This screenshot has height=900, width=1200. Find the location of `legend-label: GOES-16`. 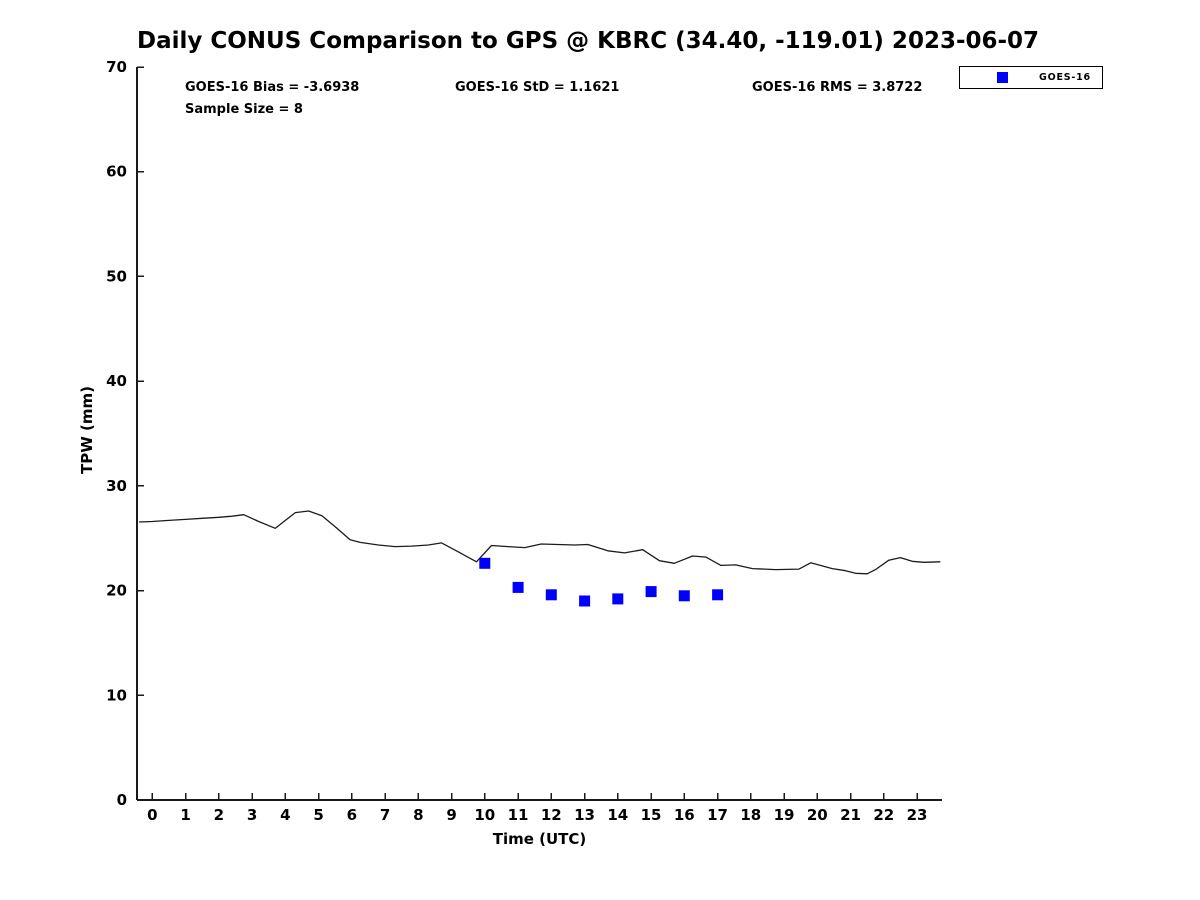

legend-label: GOES-16 is located at coordinates (1065, 77).